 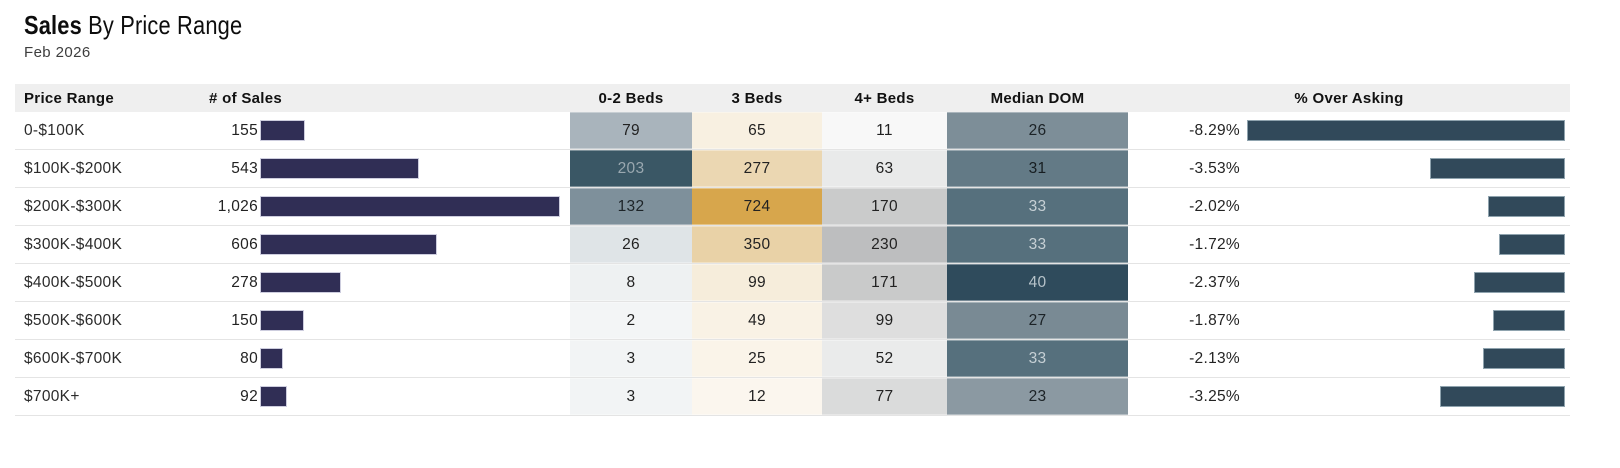 What do you see at coordinates (884, 130) in the screenshot?
I see `beds-4plus-cell: 11` at bounding box center [884, 130].